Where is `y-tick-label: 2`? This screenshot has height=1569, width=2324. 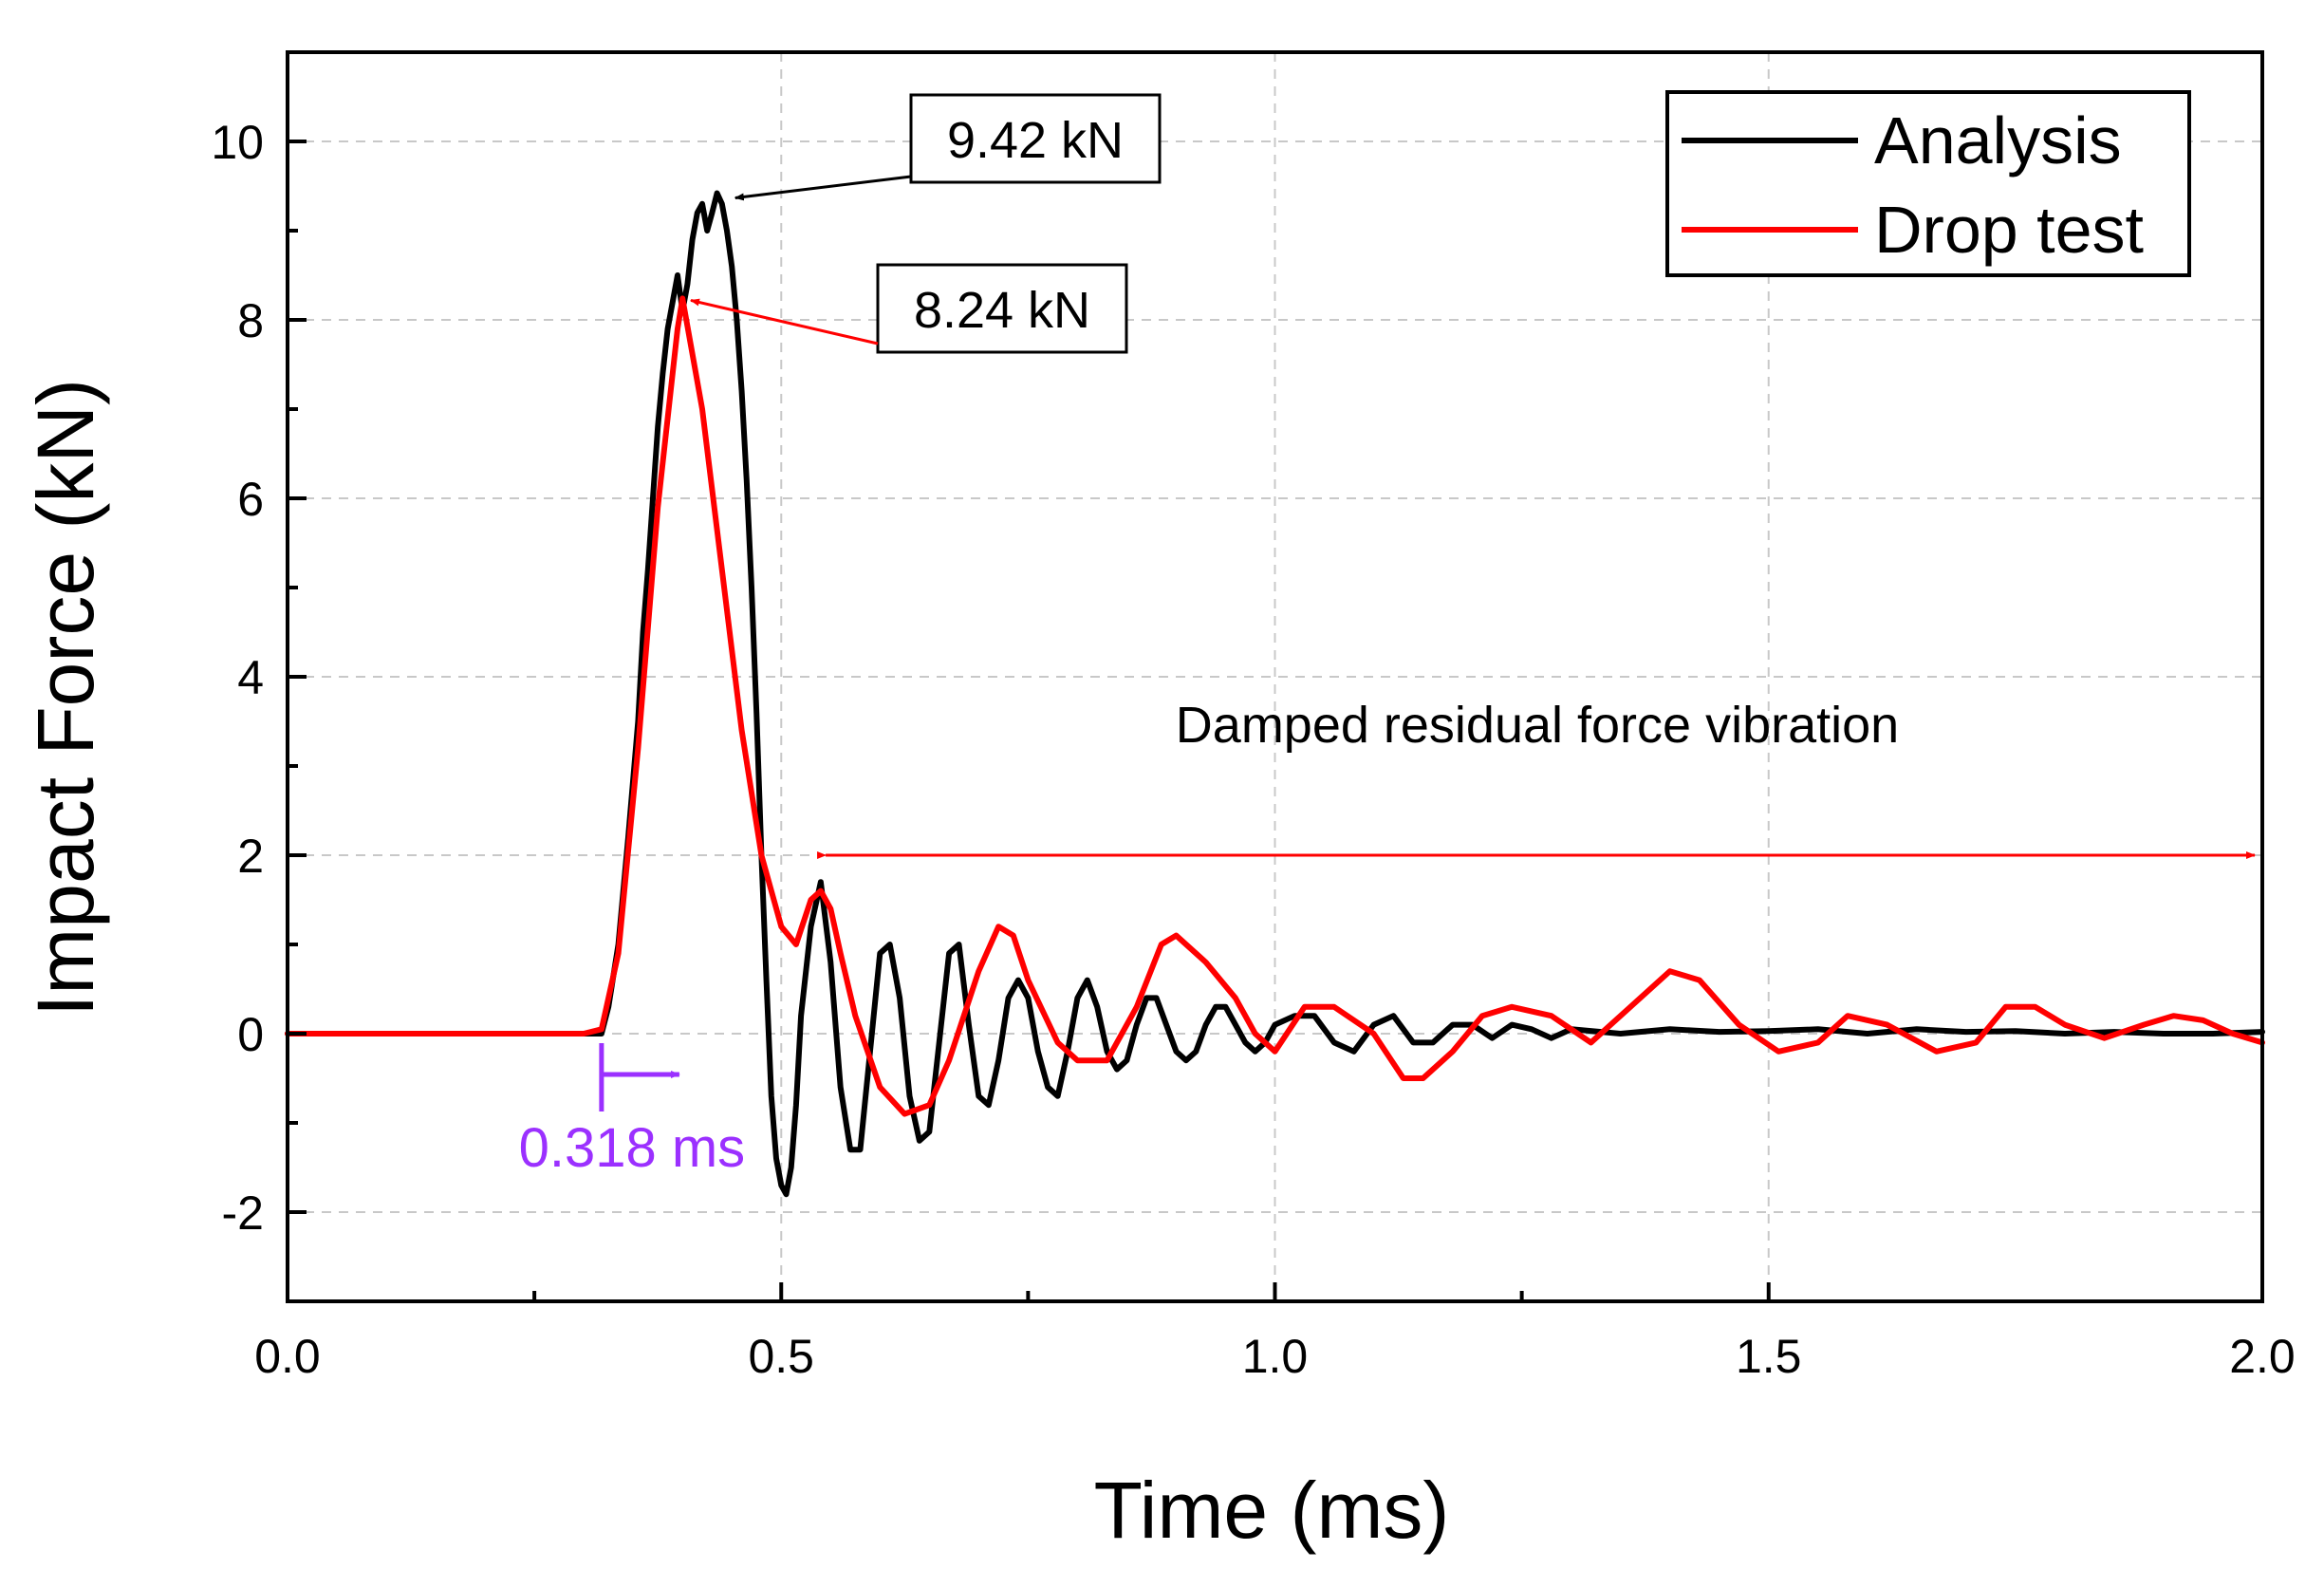 y-tick-label: 2 is located at coordinates (250, 856).